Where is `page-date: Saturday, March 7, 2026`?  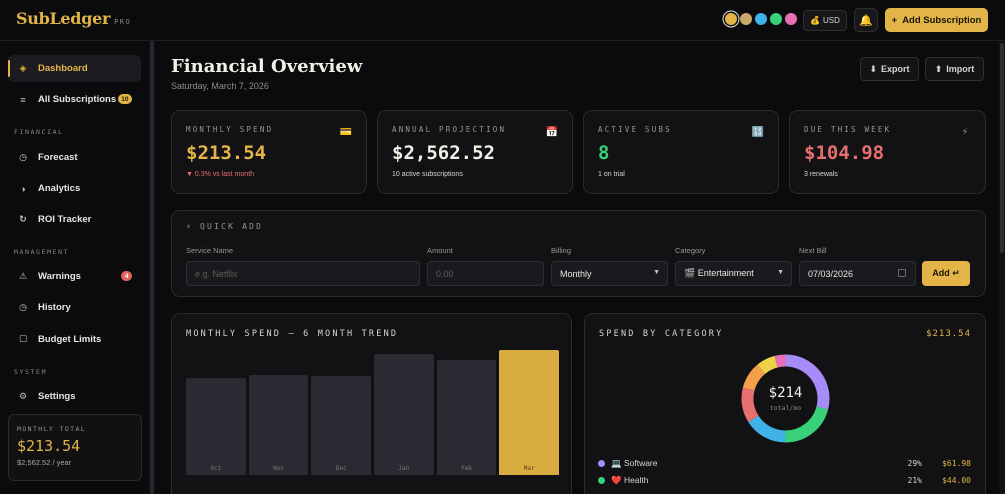
page-date: Saturday, March 7, 2026 is located at coordinates (220, 86).